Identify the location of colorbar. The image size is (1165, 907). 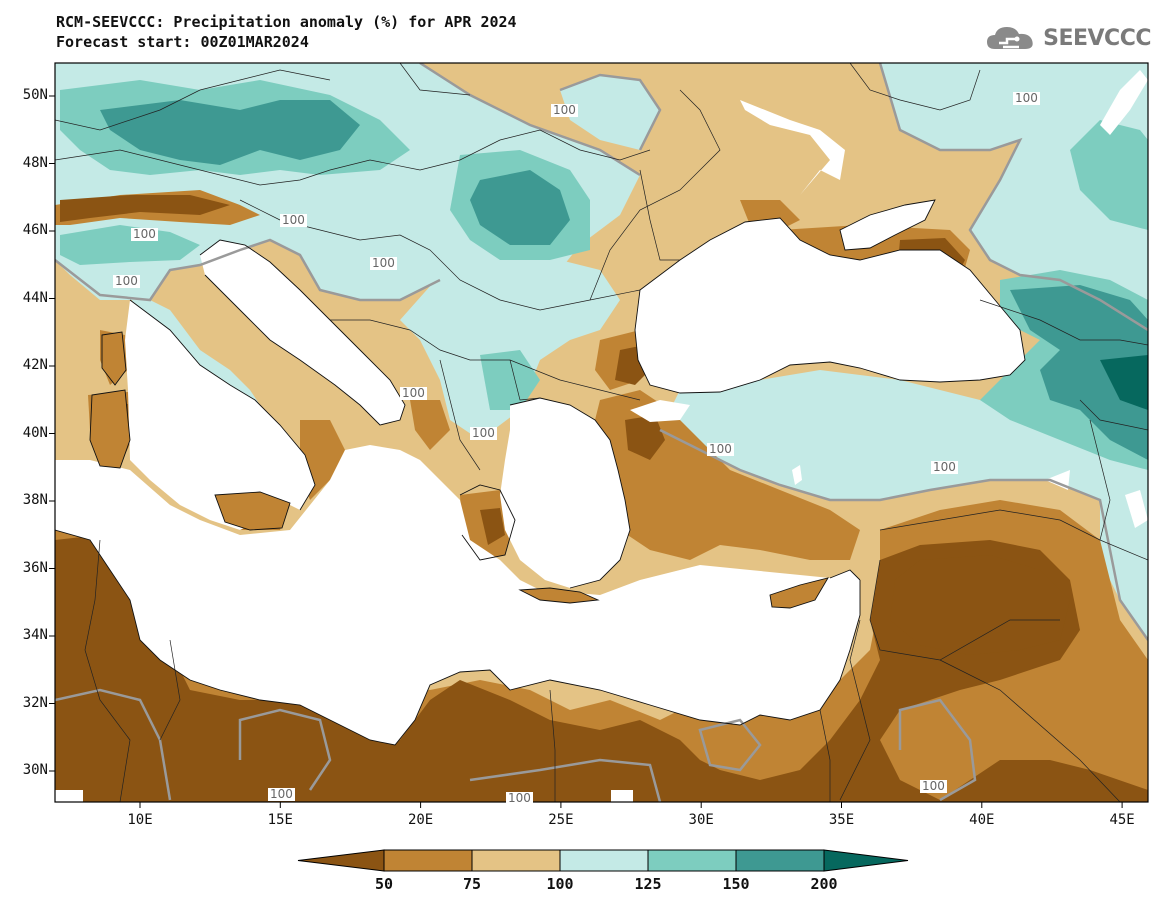
(603, 860).